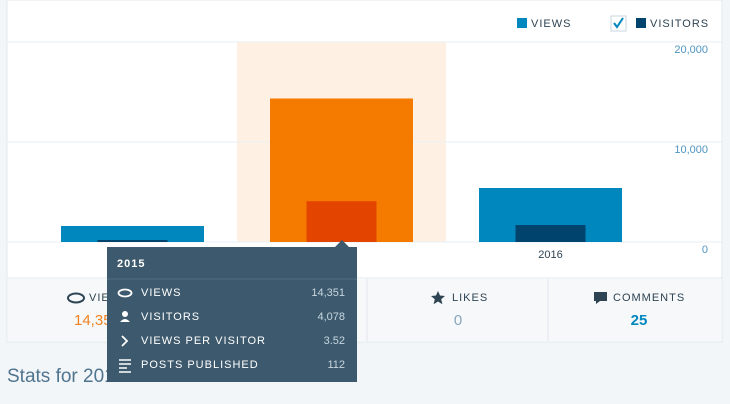  Describe the element at coordinates (125, 366) in the screenshot. I see `posts-icon` at that location.